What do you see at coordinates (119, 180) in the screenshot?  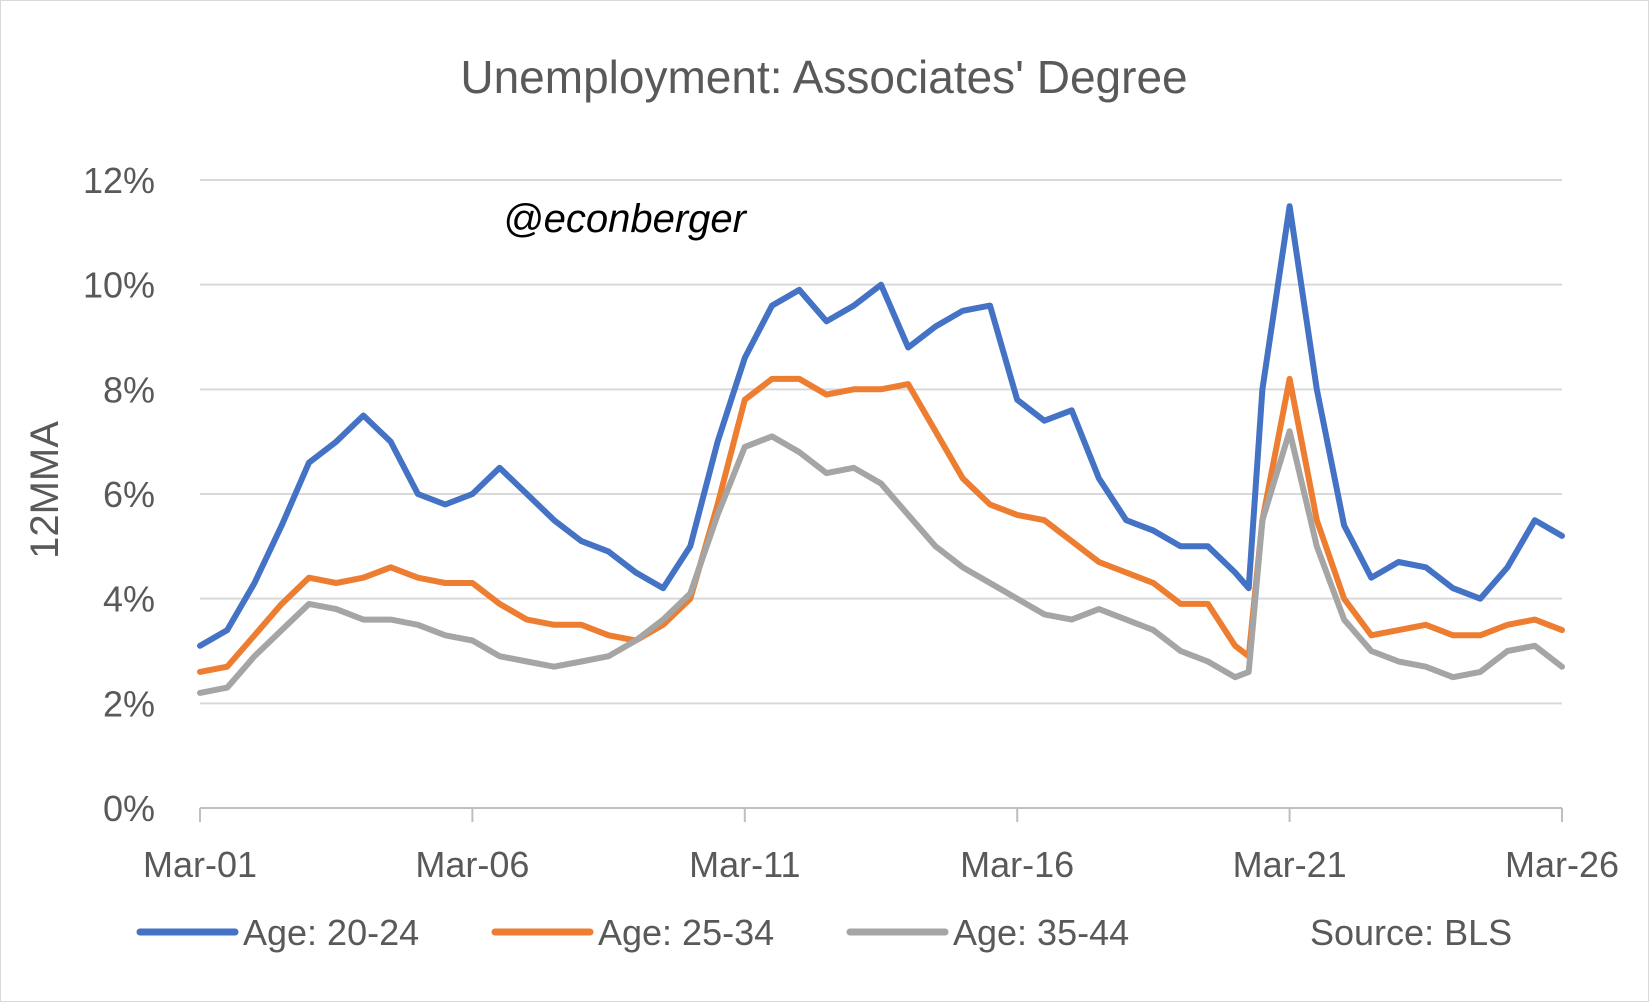 I see `y-tick-label: 12%` at bounding box center [119, 180].